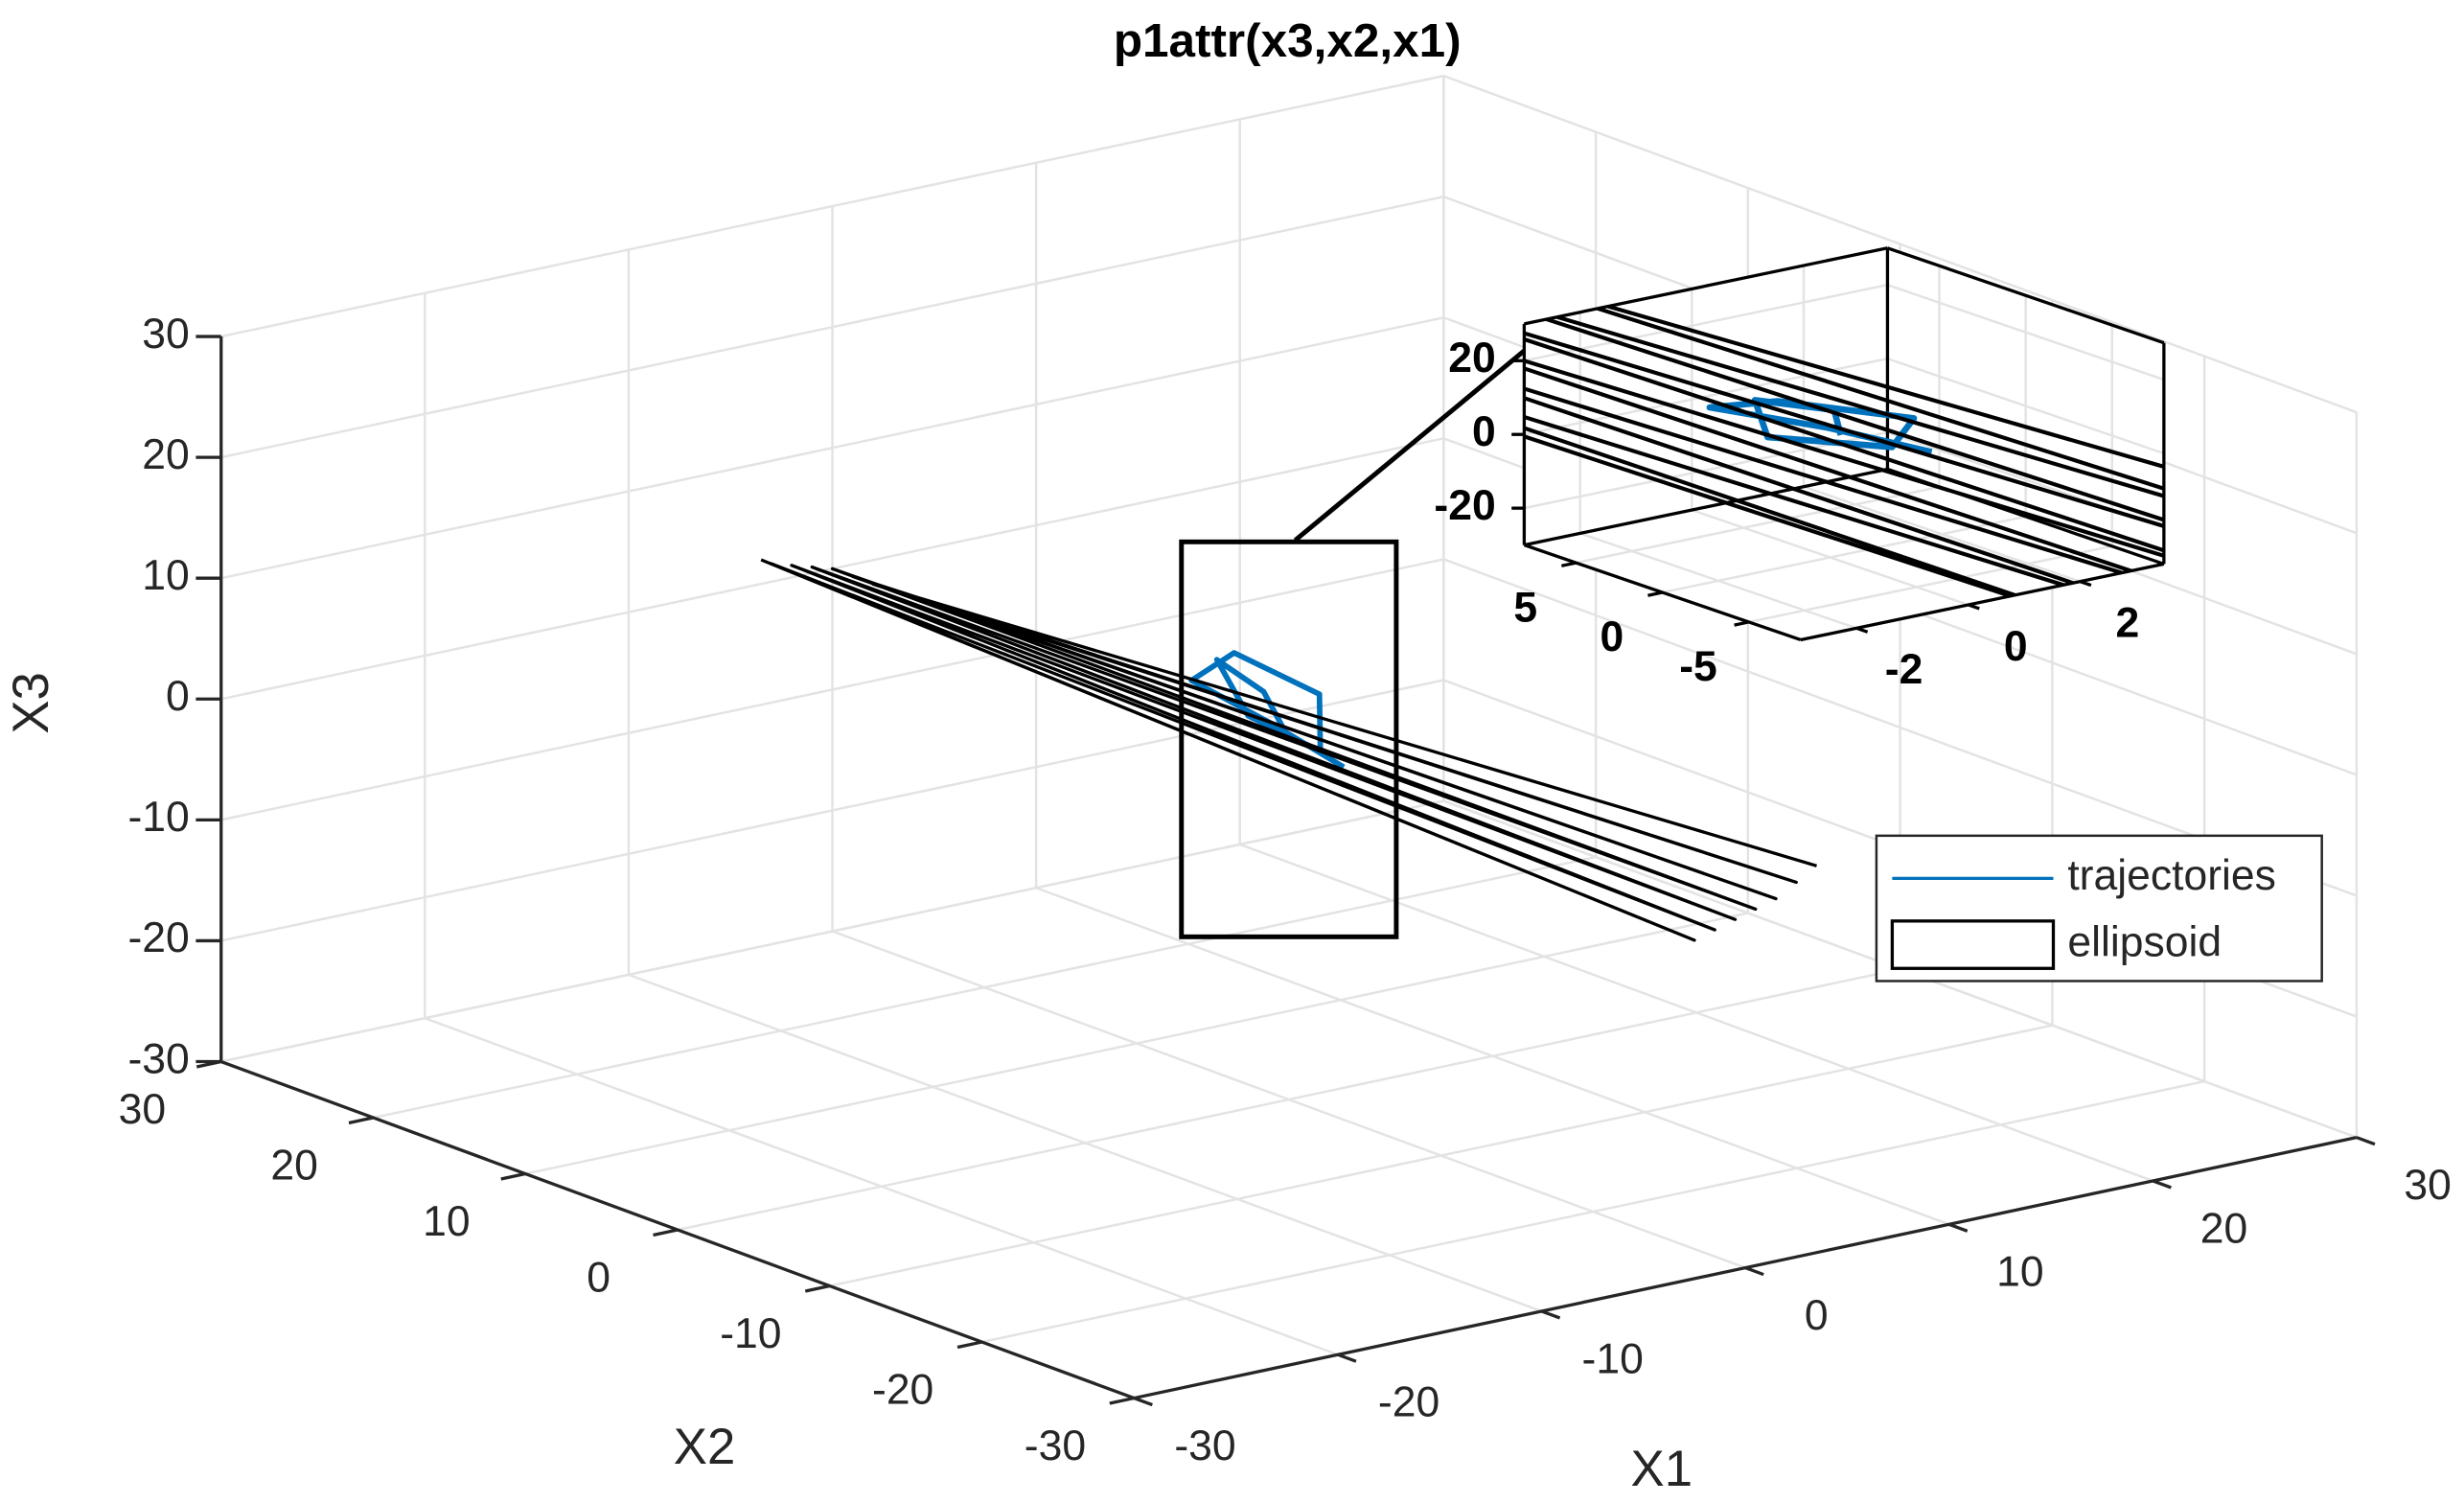 This screenshot has width=2464, height=1503. What do you see at coordinates (1408, 1402) in the screenshot?
I see `x1-tick-label: -20` at bounding box center [1408, 1402].